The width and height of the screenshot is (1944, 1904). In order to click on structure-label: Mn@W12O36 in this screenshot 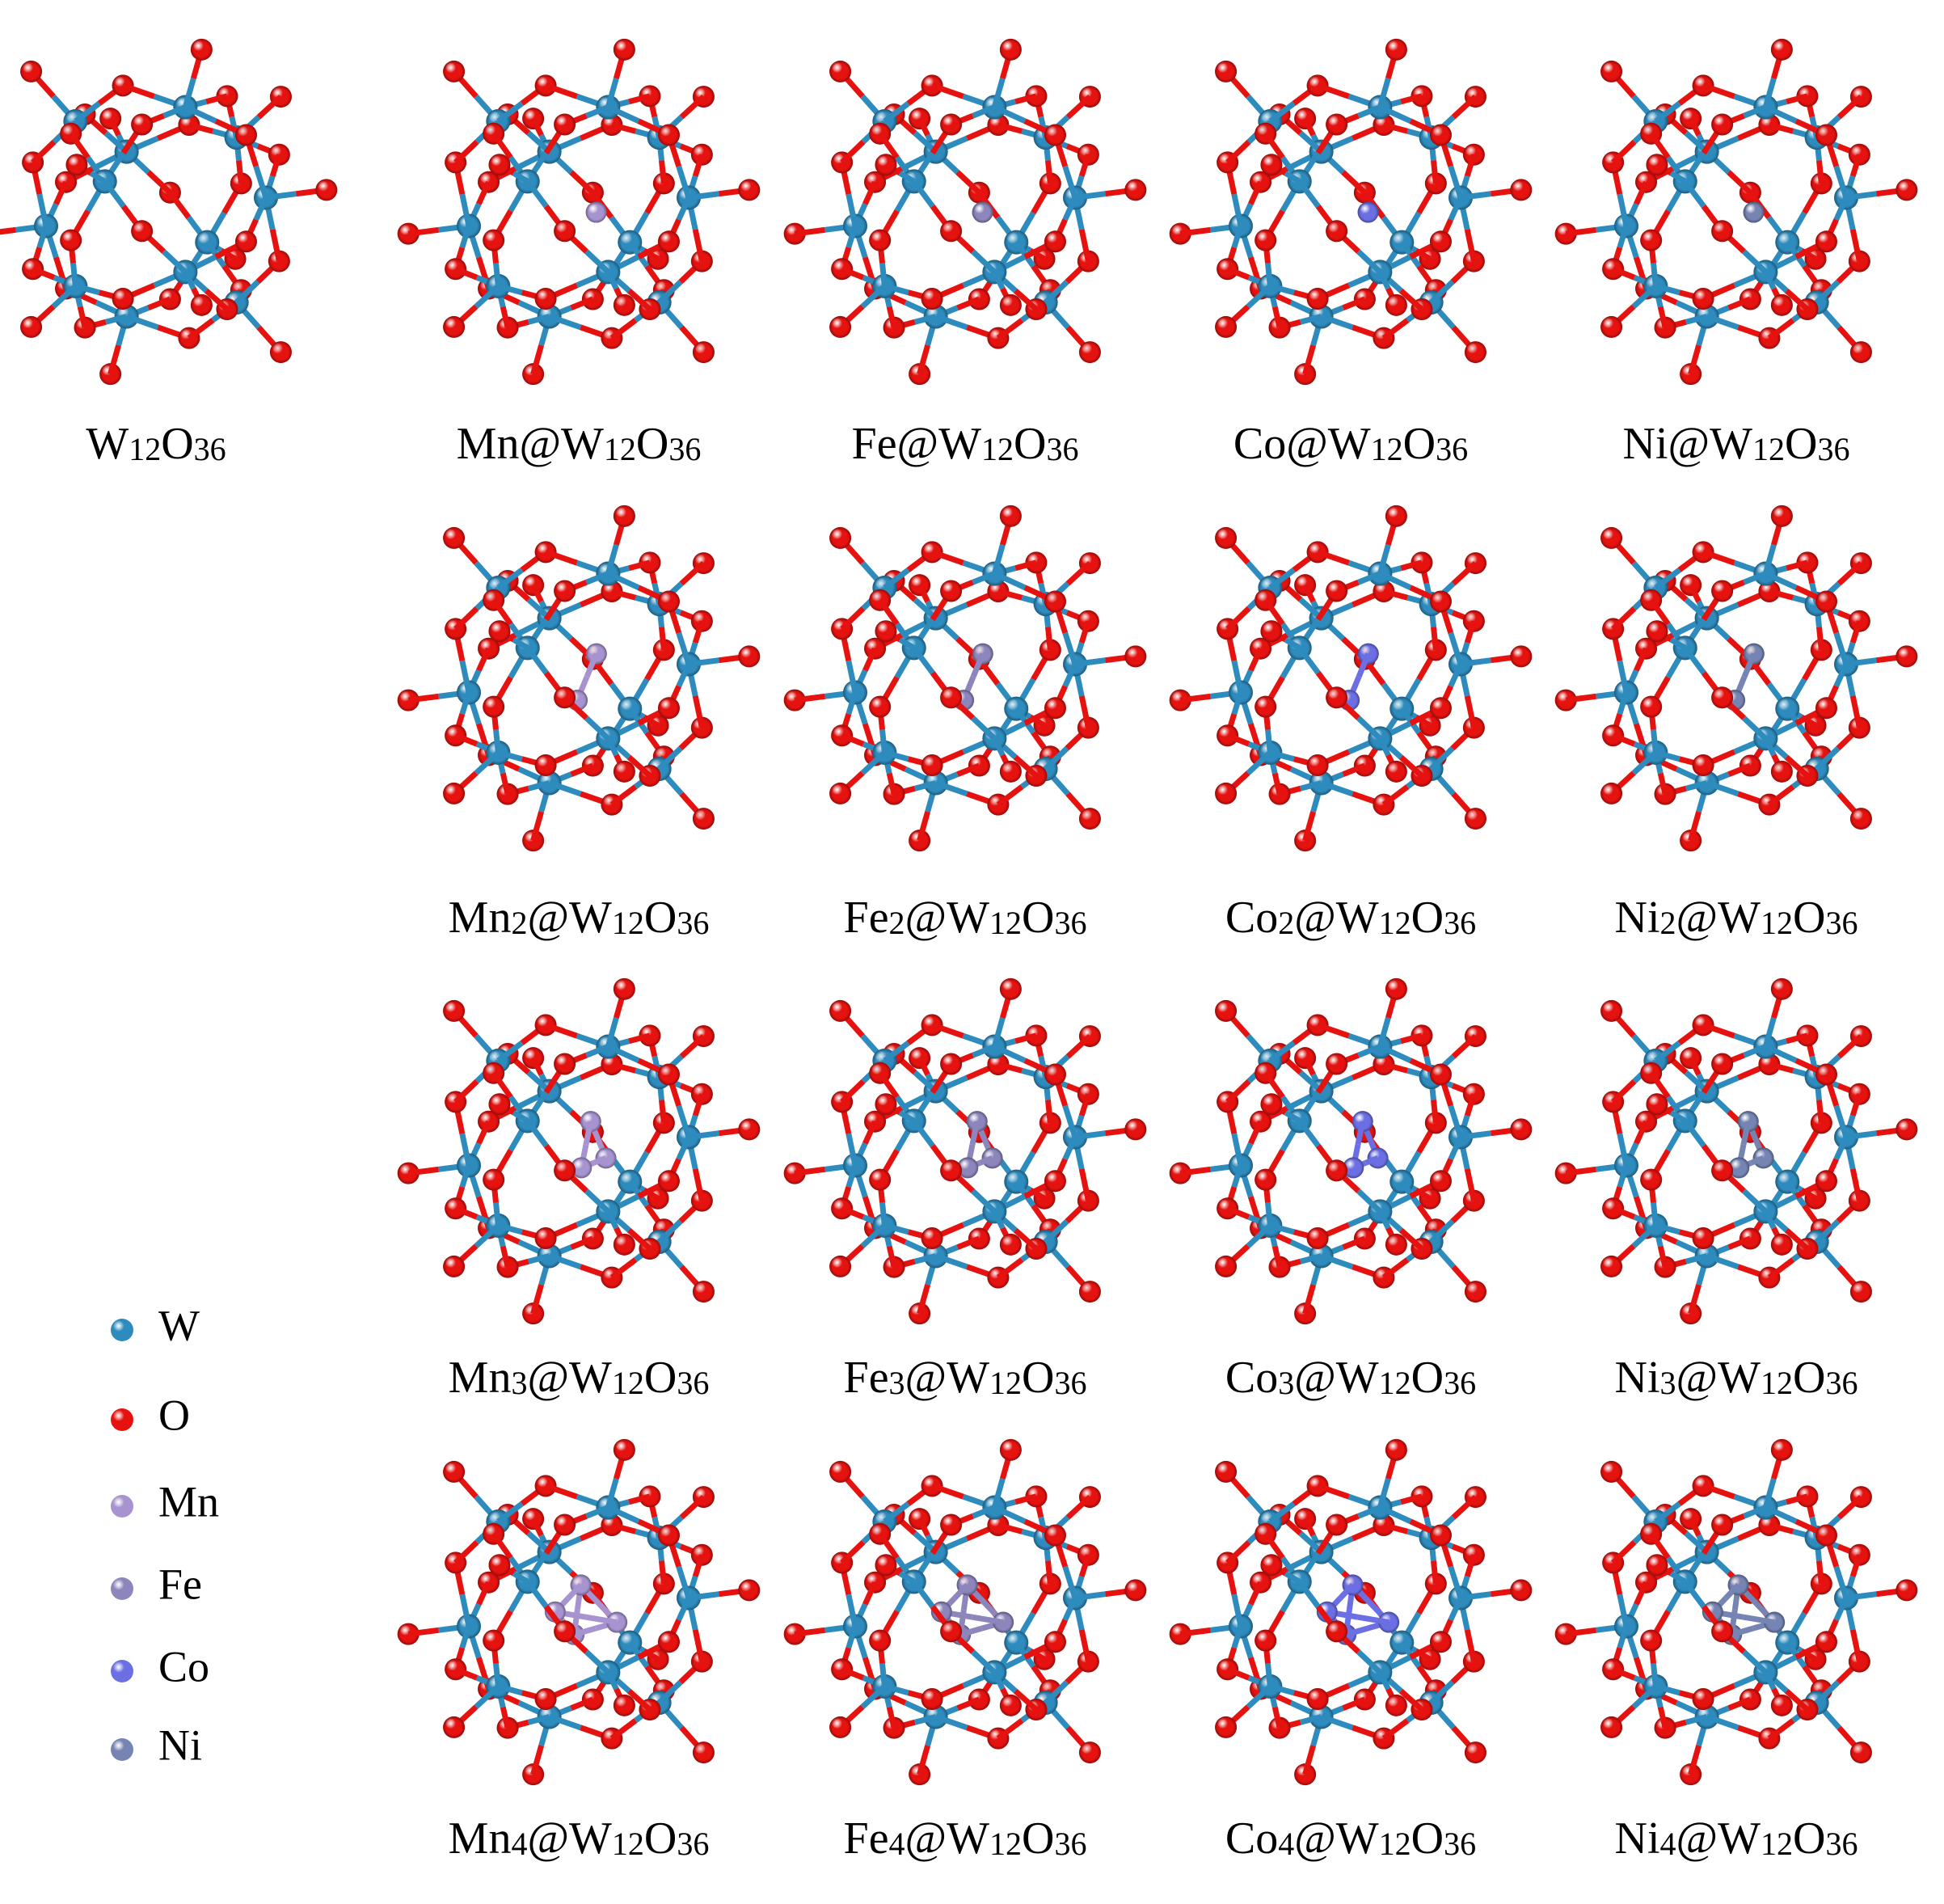, I will do `click(579, 444)`.